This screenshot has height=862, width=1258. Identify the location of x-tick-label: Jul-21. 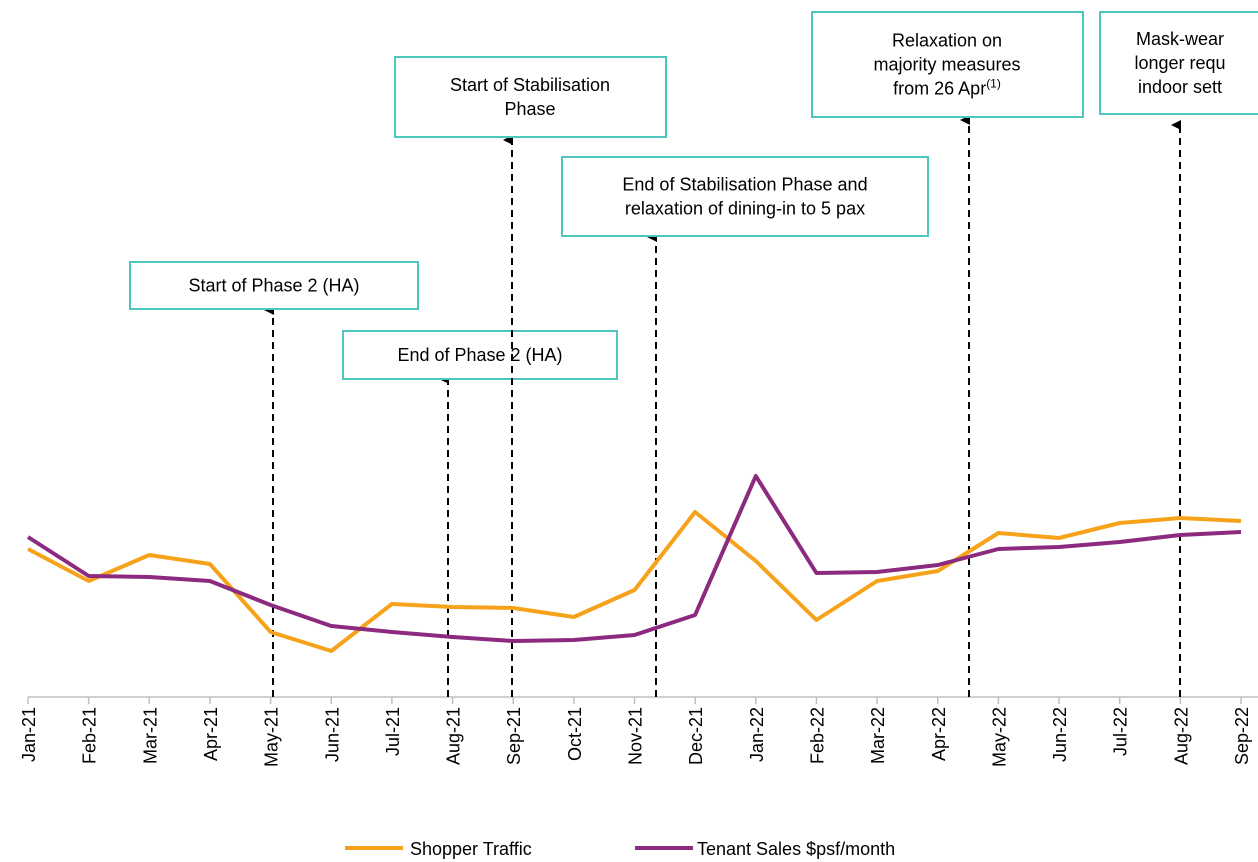
(393, 731).